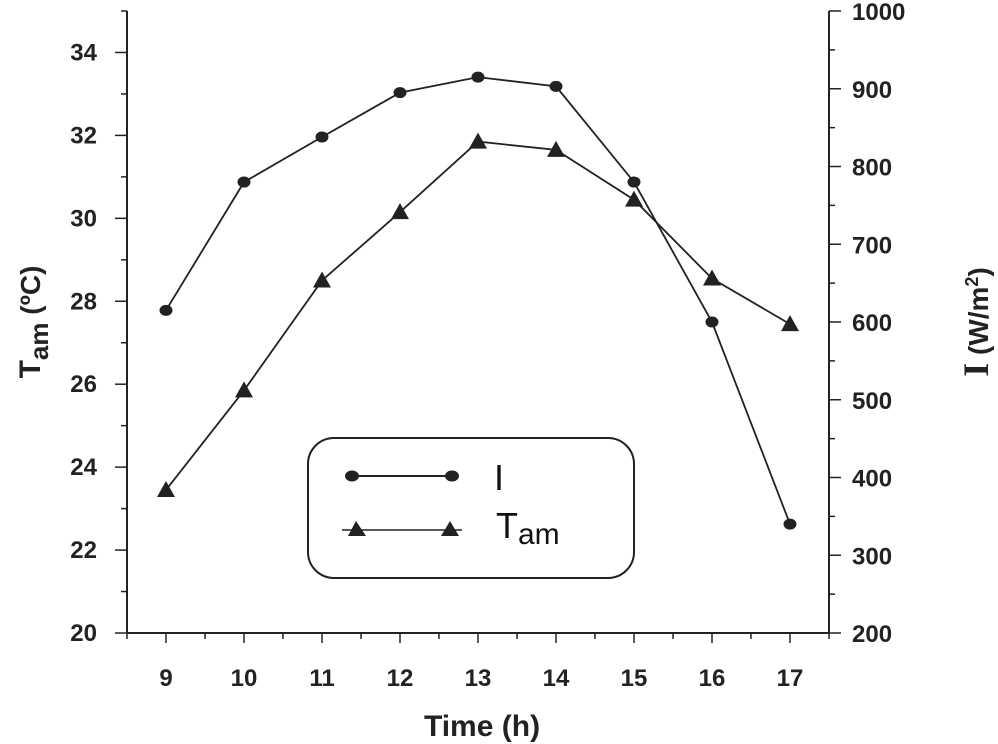 The image size is (998, 744). What do you see at coordinates (872, 323) in the screenshot?
I see `y-right-tick-label: 600` at bounding box center [872, 323].